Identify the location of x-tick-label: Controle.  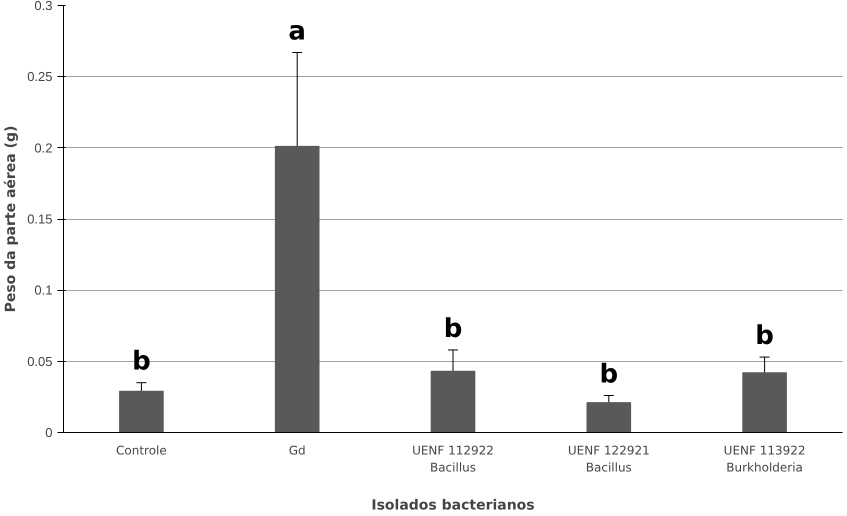
(141, 451).